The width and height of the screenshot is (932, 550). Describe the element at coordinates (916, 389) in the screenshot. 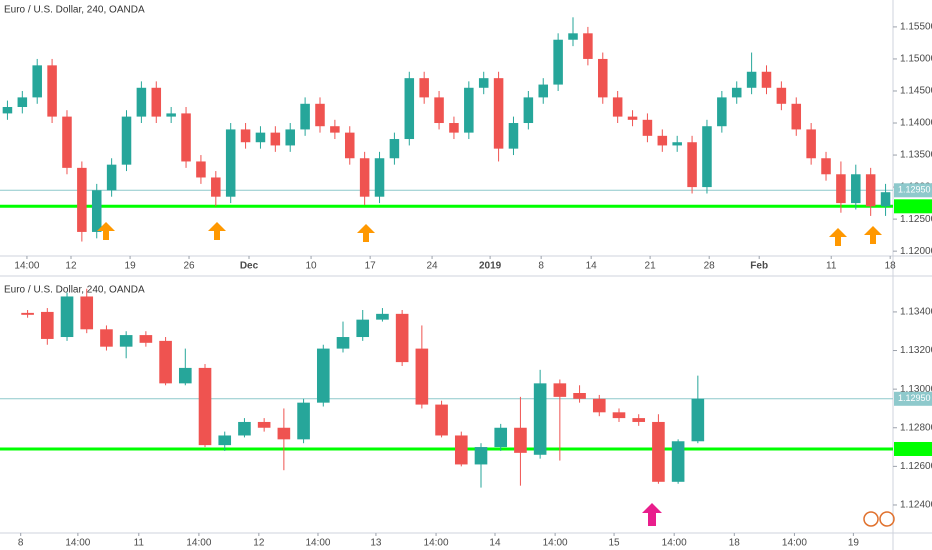

I see `y-tick-label: 1.13000` at that location.